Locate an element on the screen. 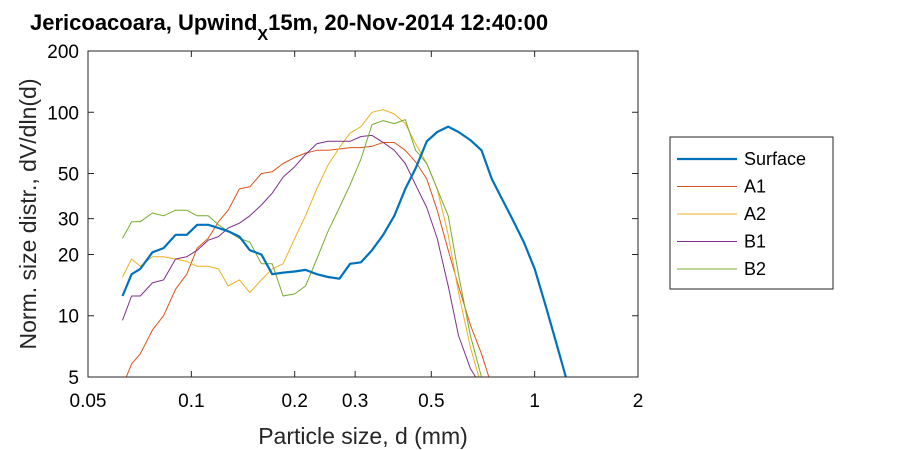 Image resolution: width=900 pixels, height=450 pixels. chart-title-part1: Jericoacoara, Upwind is located at coordinates (143, 22).